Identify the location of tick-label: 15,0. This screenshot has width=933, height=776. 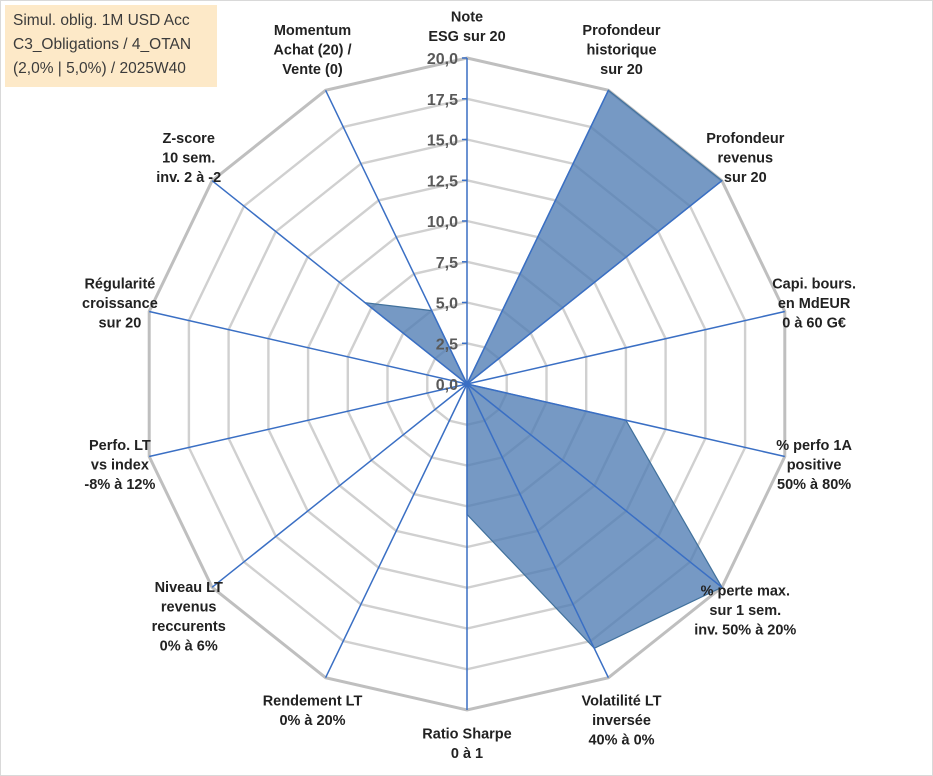
(442, 141).